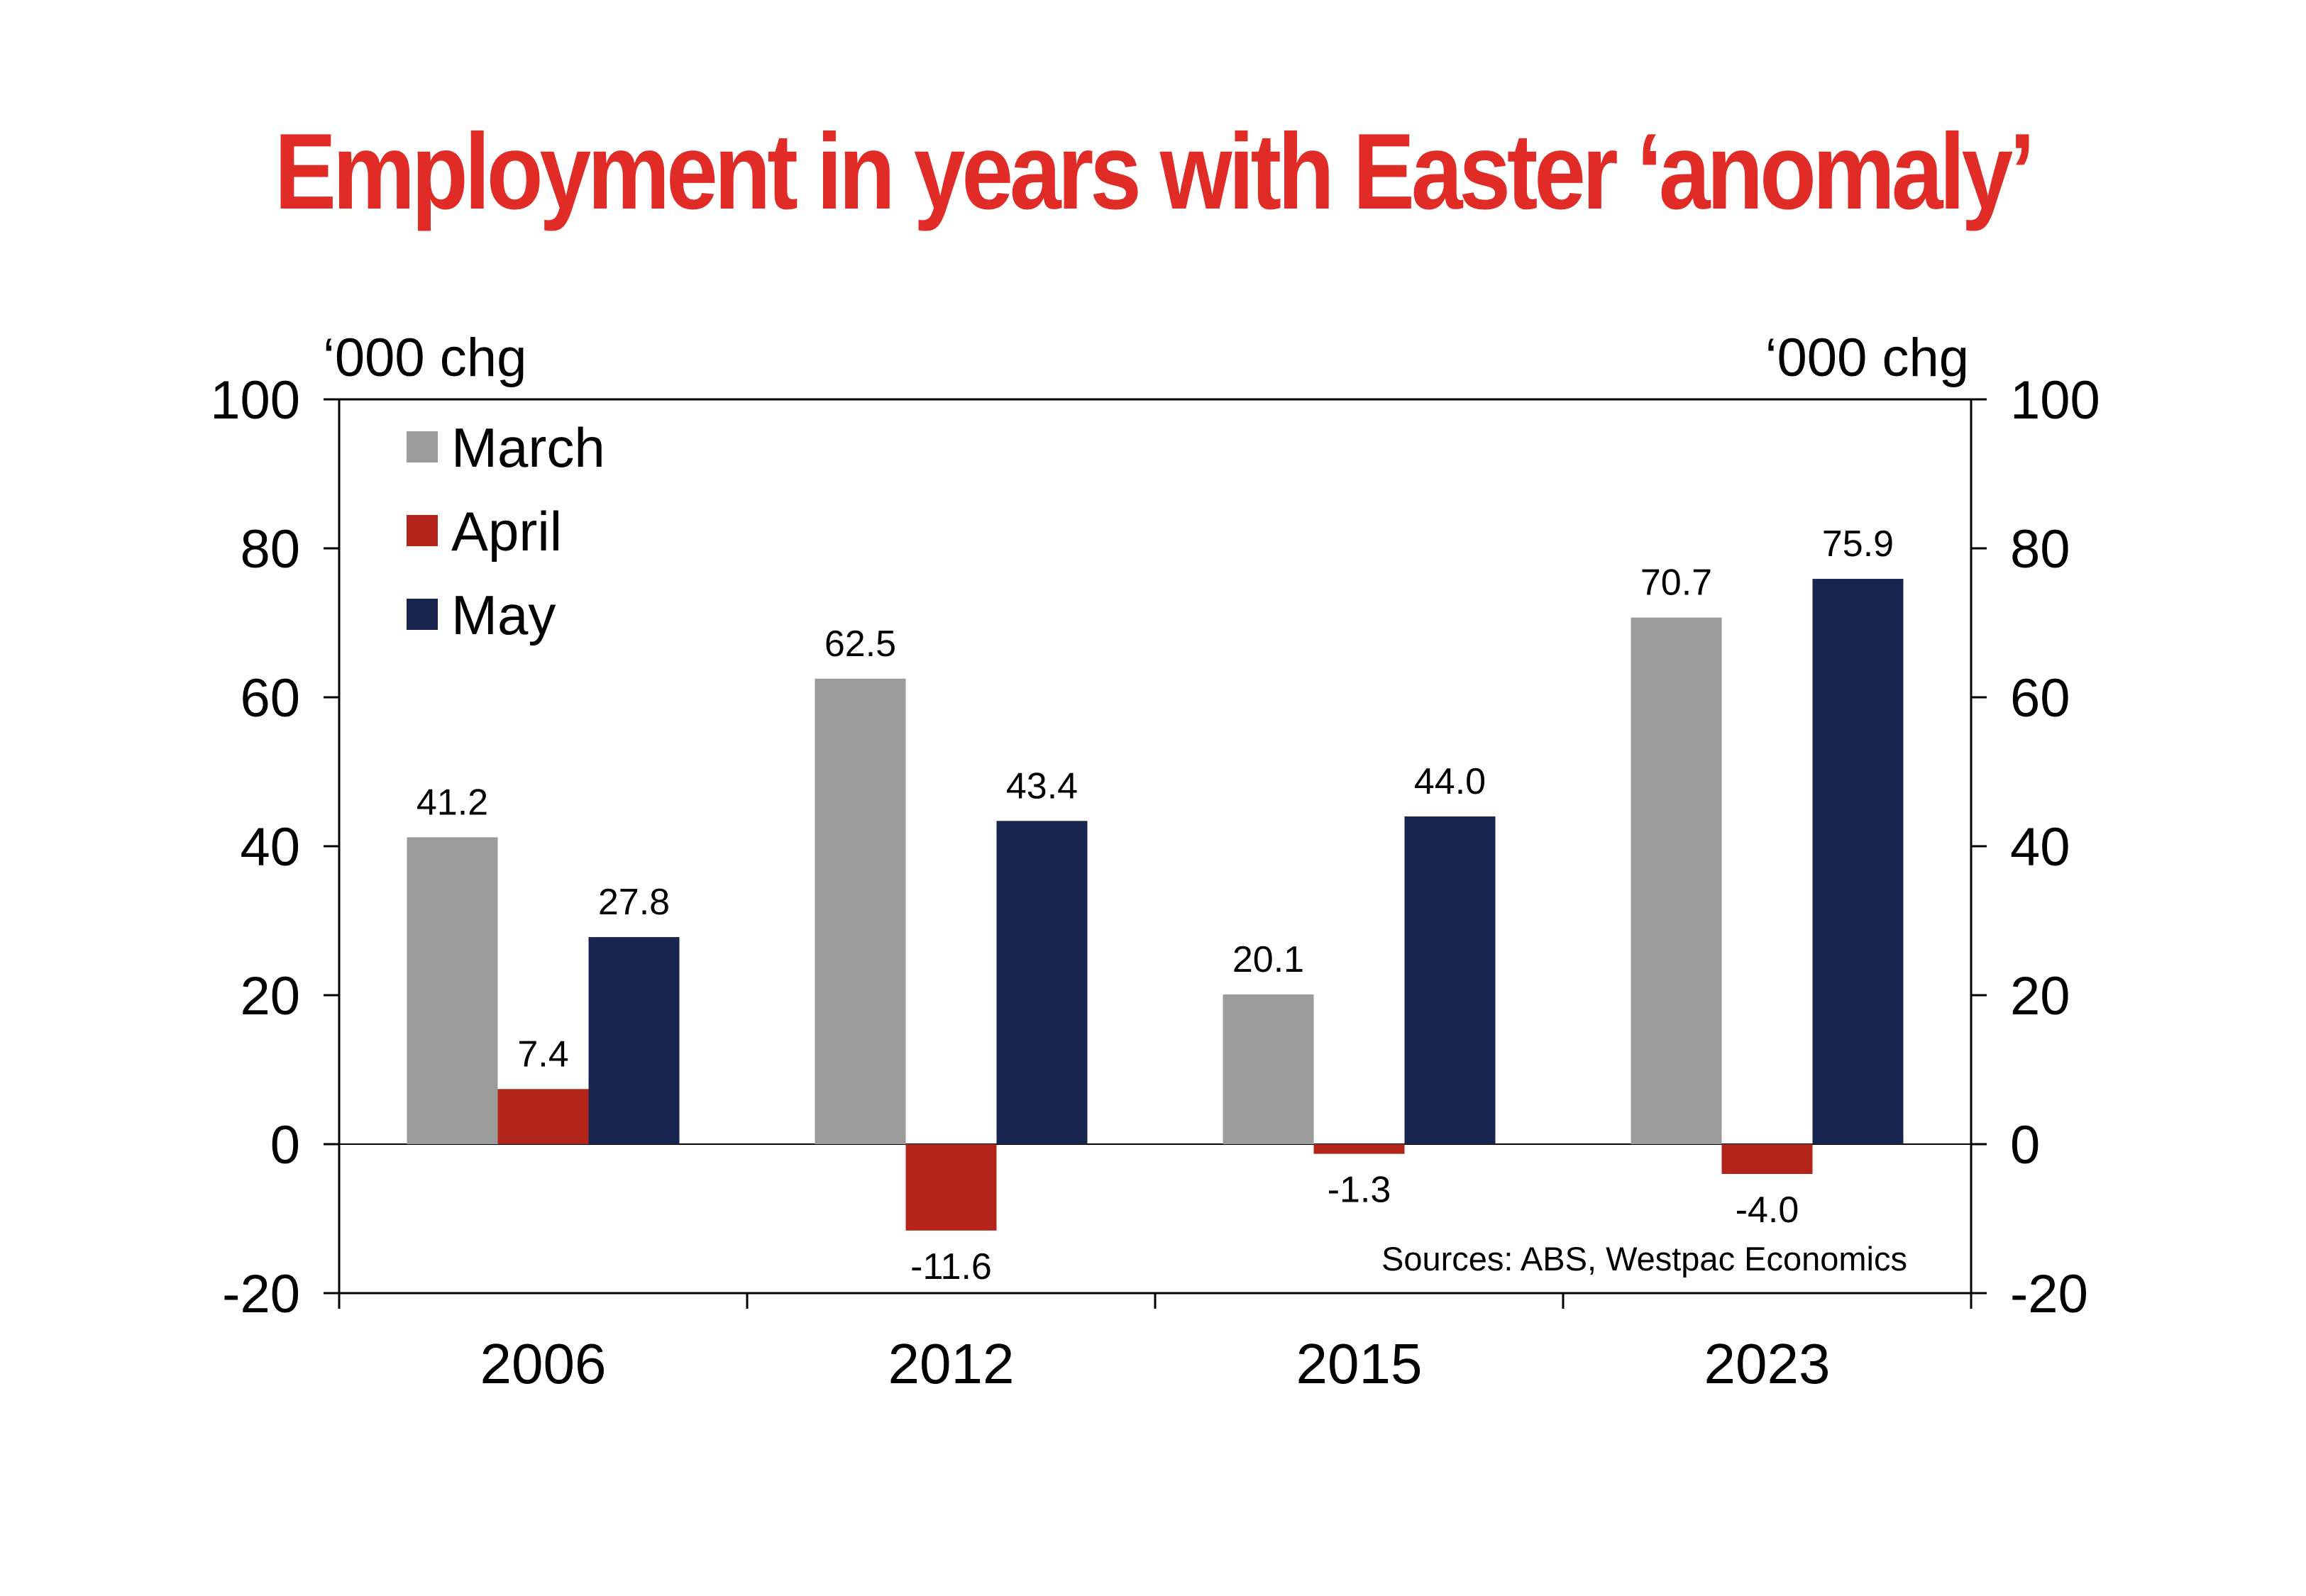 This screenshot has height=1596, width=2306. Describe the element at coordinates (452, 990) in the screenshot. I see `bar-march-2006` at that location.